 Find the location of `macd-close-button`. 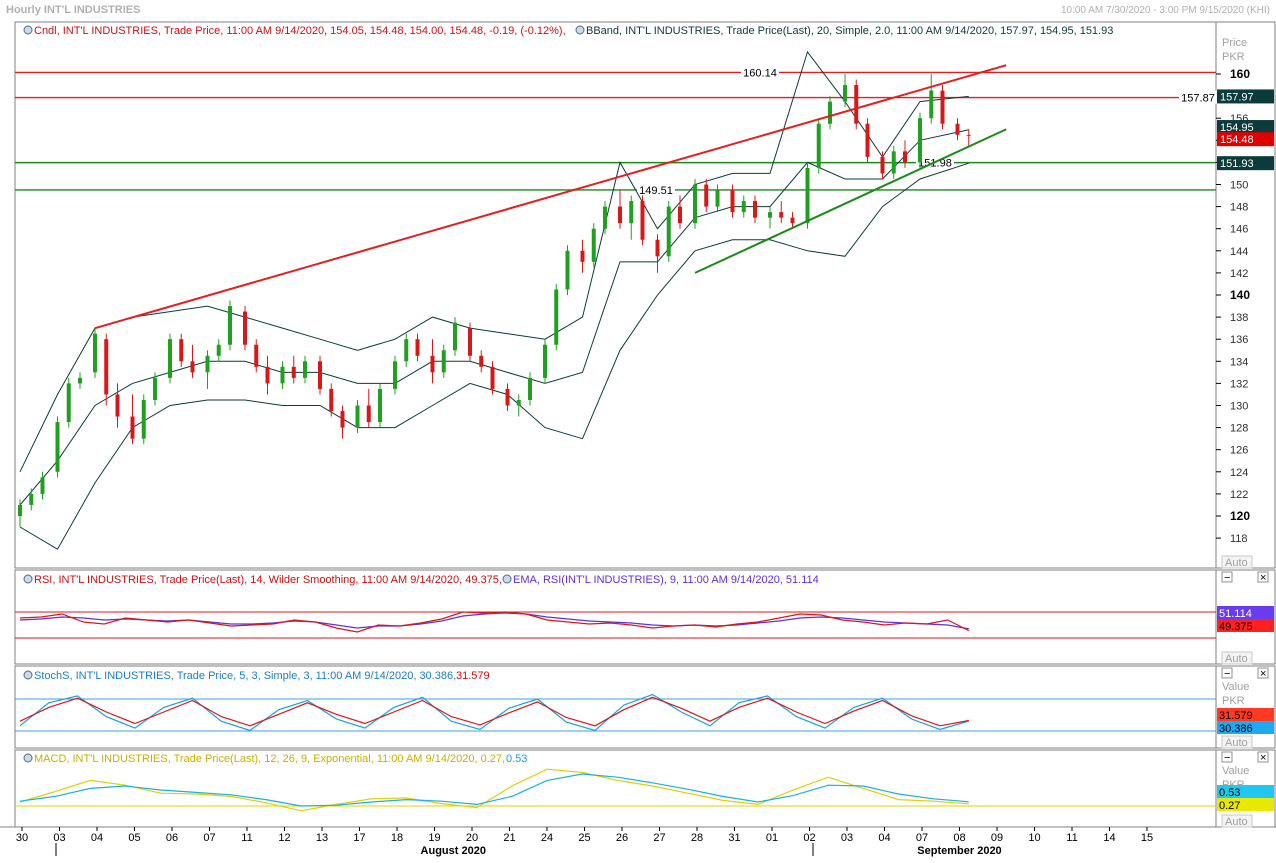

macd-close-button is located at coordinates (1263, 757).